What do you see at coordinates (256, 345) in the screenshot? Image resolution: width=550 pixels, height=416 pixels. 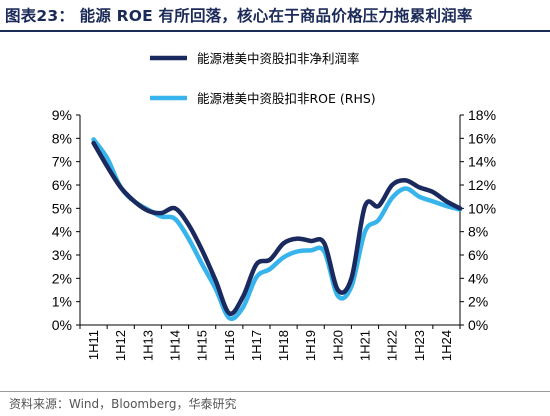 I see `x-tick-label: 1H17` at bounding box center [256, 345].